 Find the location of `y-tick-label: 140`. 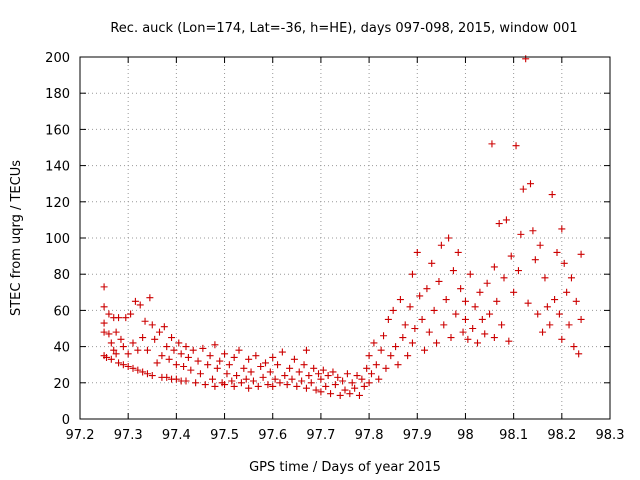

y-tick-label: 140 is located at coordinates (57, 167).